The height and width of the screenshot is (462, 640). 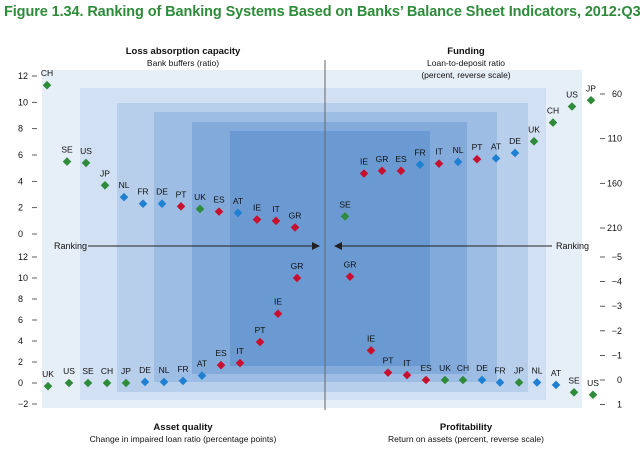 What do you see at coordinates (614, 183) in the screenshot?
I see `tick-label: 160` at bounding box center [614, 183].